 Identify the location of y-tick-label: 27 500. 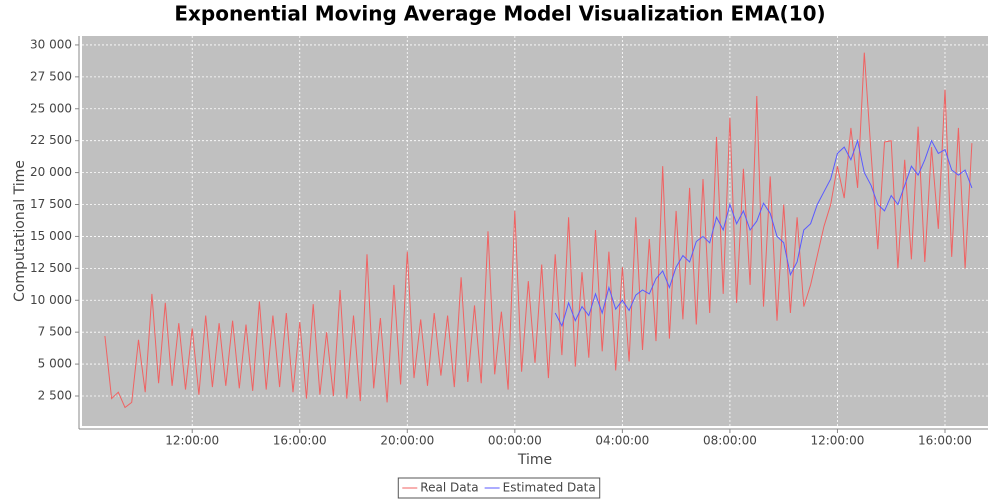
(51, 76).